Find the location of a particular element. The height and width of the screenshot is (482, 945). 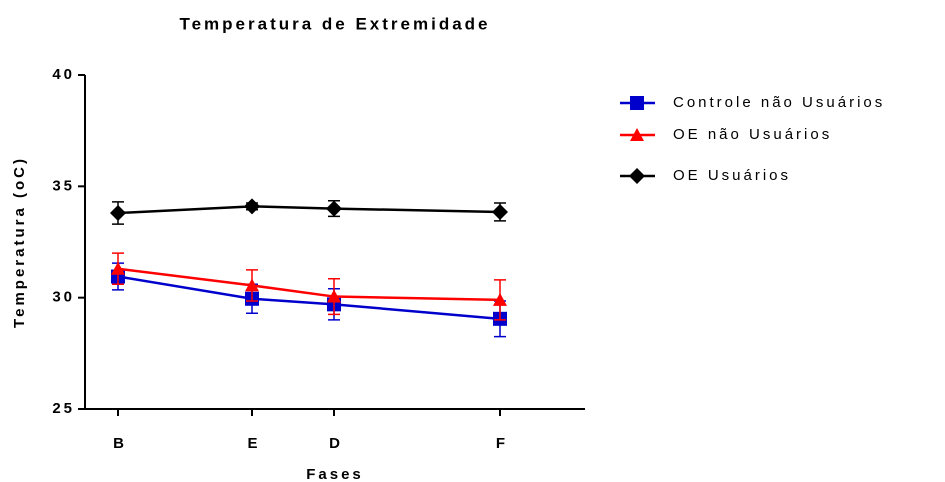

x-tick-label: E is located at coordinates (253, 443).